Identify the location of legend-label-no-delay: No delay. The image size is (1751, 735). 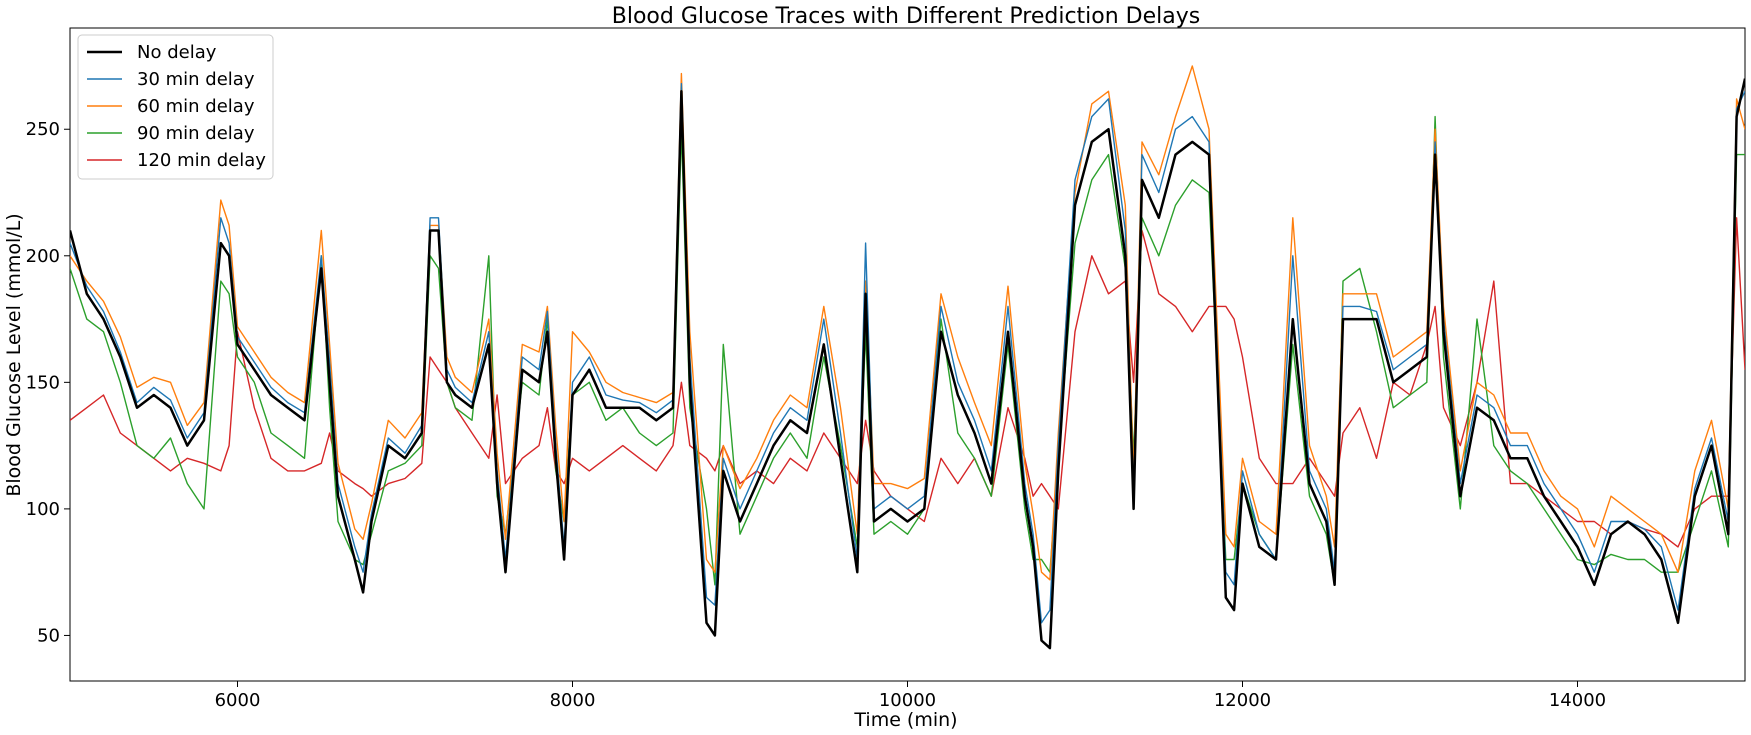
(177, 52).